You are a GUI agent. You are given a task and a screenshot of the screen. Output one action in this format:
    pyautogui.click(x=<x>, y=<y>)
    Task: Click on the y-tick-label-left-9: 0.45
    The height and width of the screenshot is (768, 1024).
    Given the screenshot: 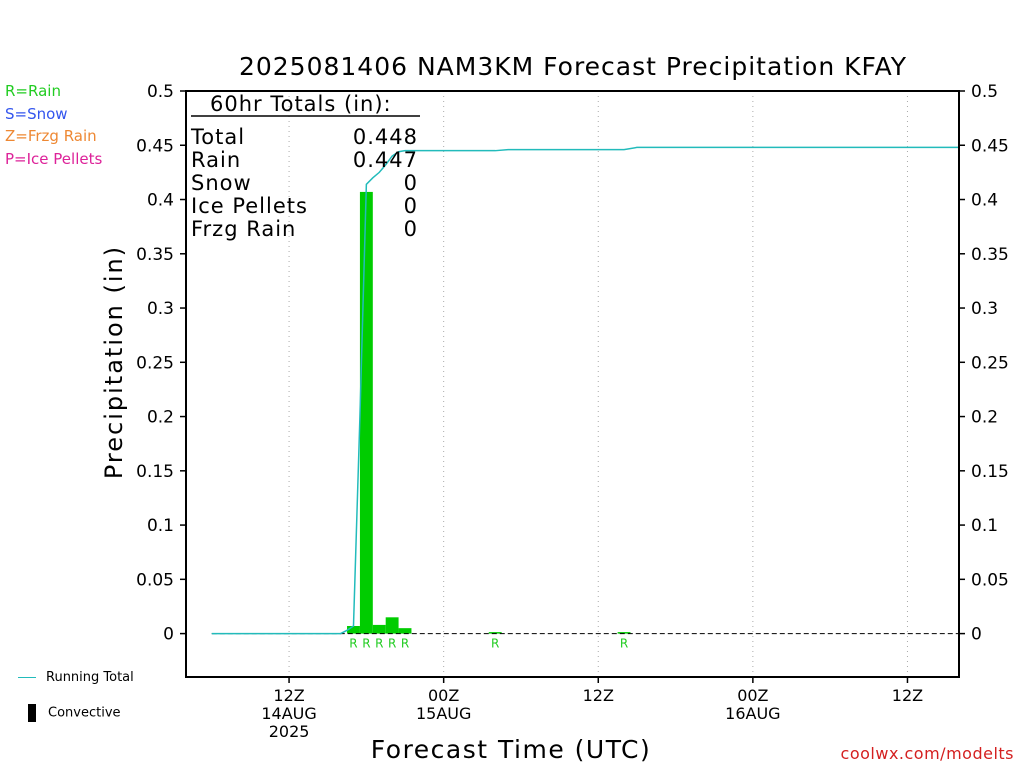 What is the action you would take?
    pyautogui.click(x=155, y=146)
    